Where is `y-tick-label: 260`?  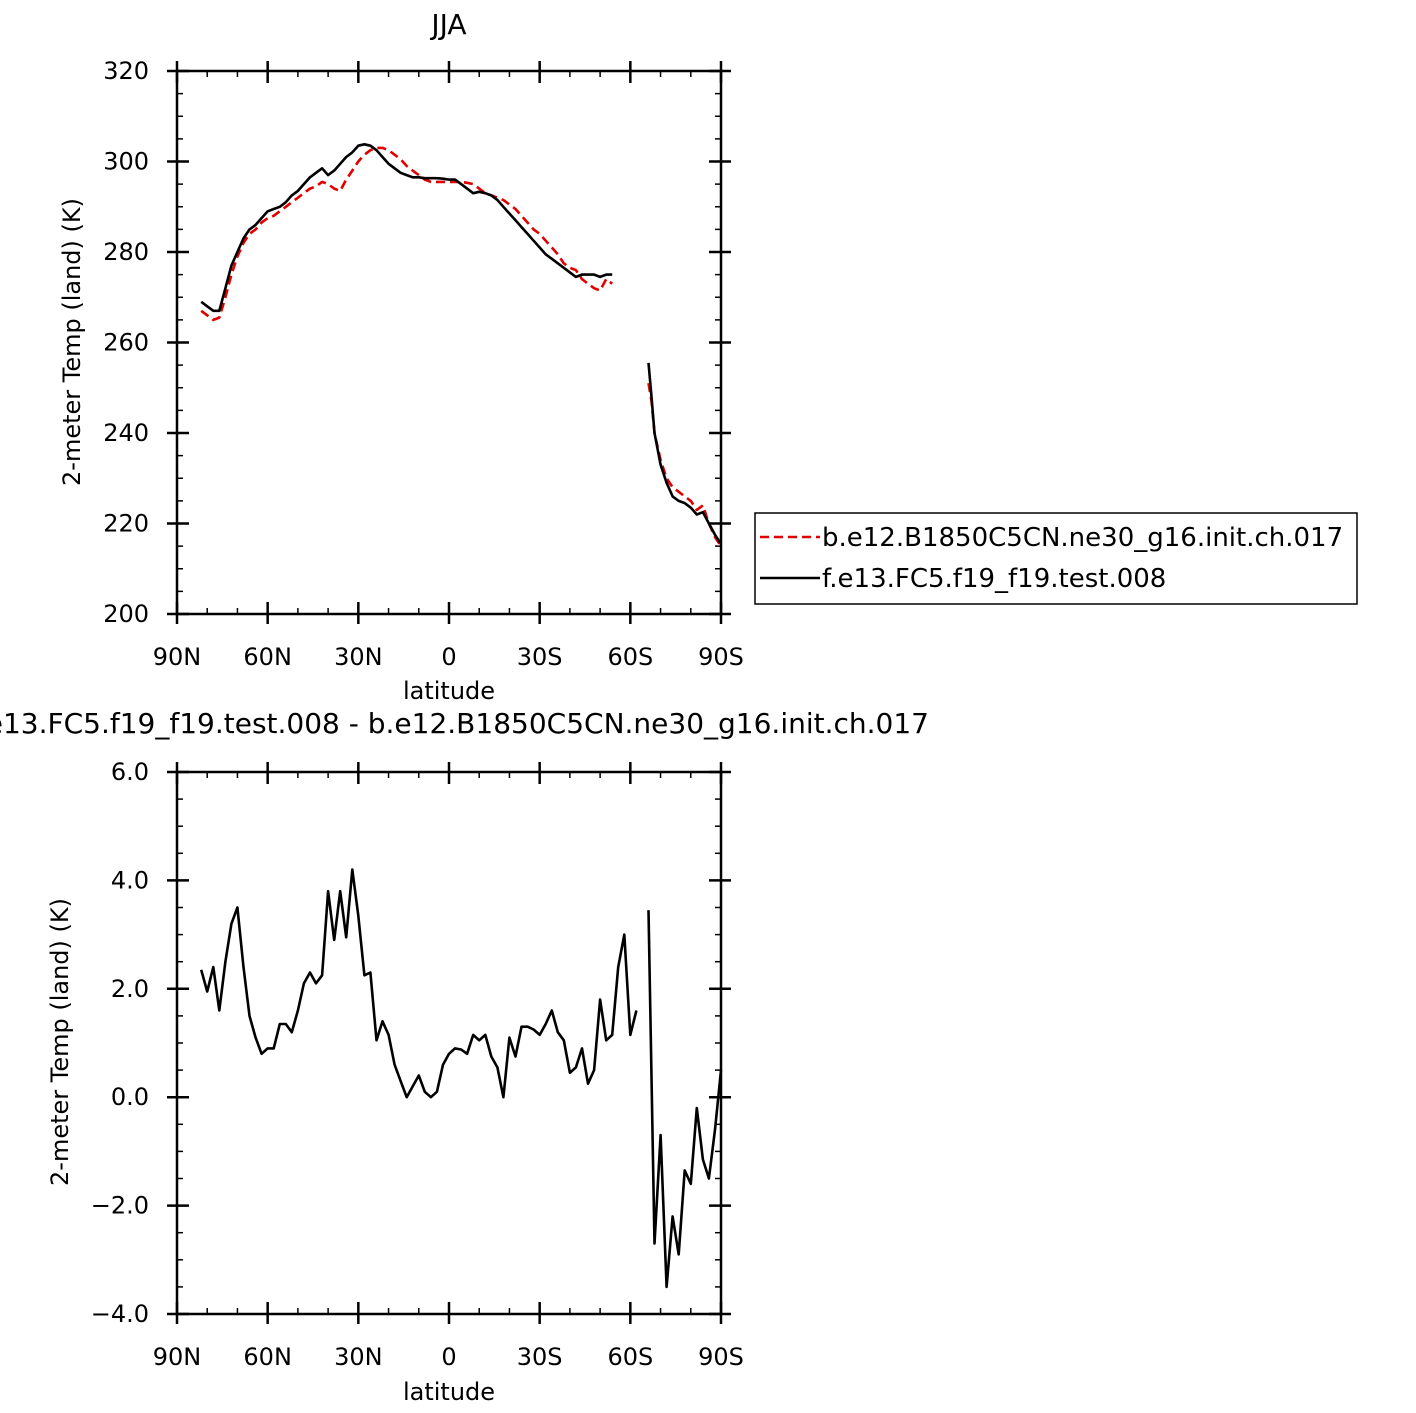 y-tick-label: 260 is located at coordinates (126, 343).